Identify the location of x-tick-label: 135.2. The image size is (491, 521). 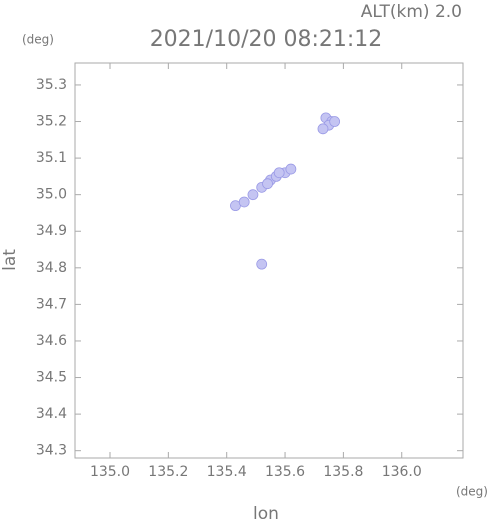
(168, 472).